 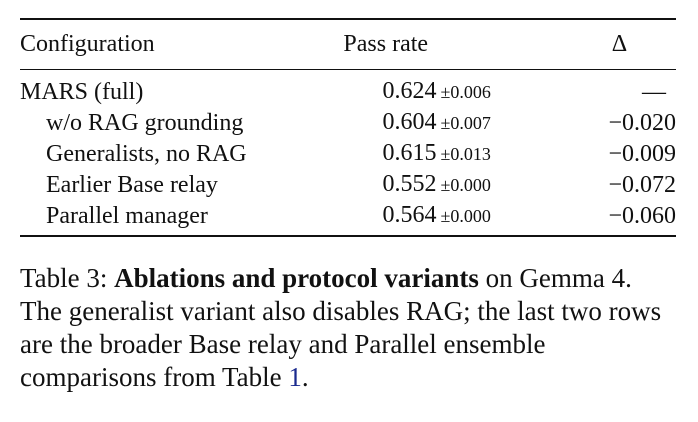 I want to click on row-pass-rate: 0.615 ±0.013, so click(x=437, y=153).